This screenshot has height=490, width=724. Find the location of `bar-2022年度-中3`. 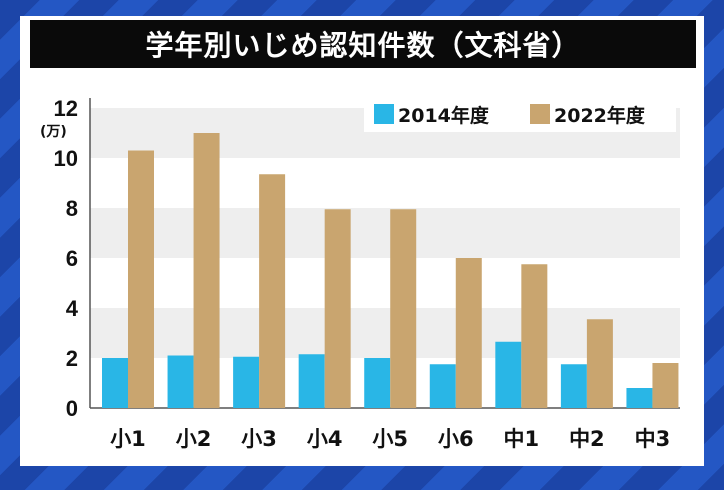

bar-2022年度-中3 is located at coordinates (665, 385).